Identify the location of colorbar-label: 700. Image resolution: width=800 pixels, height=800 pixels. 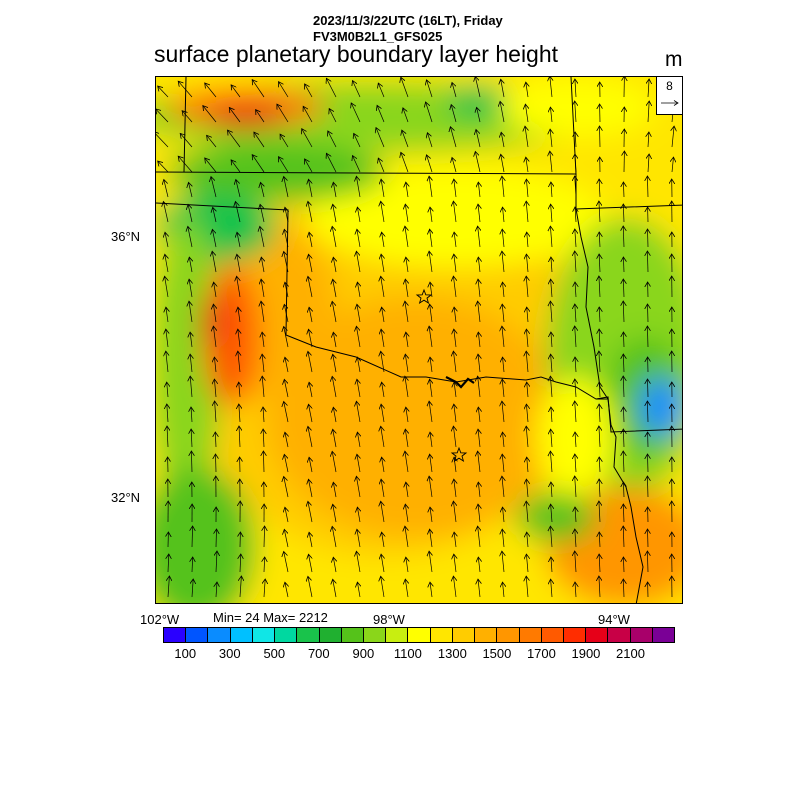
(318, 653).